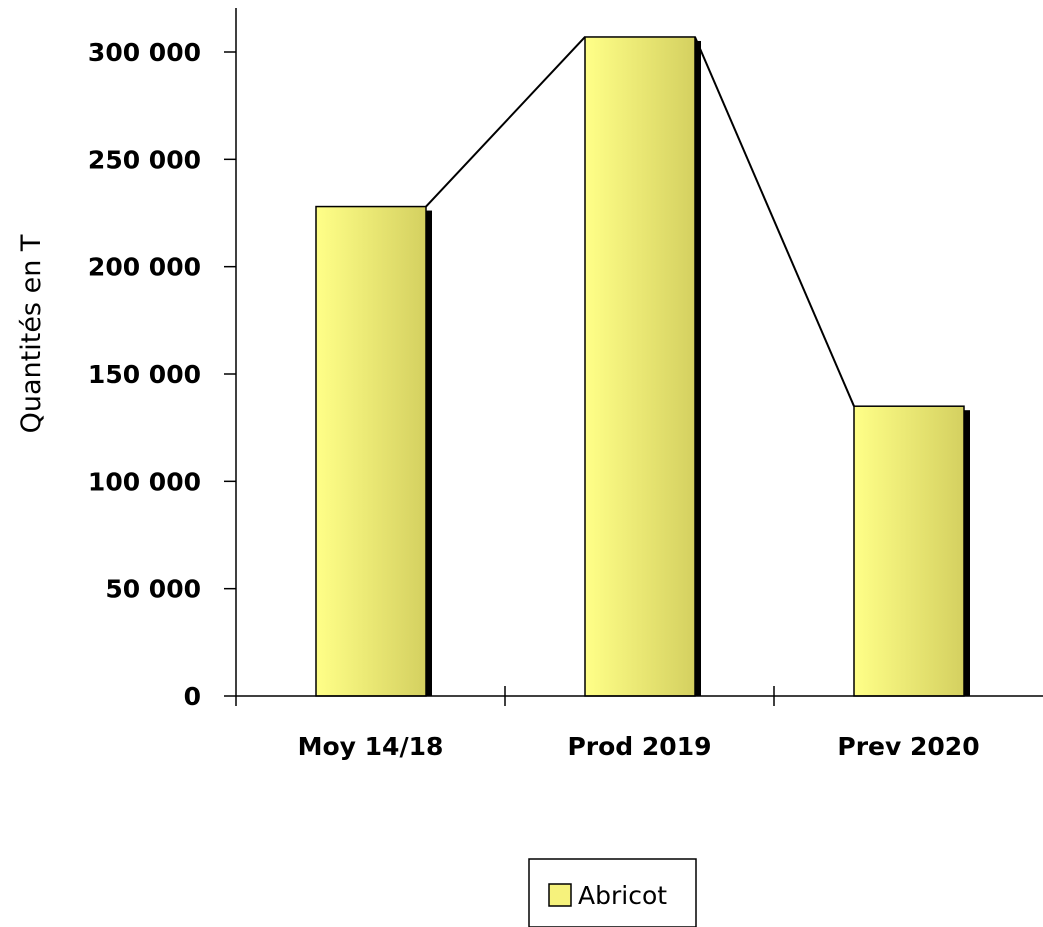 This screenshot has height=927, width=1043. I want to click on y-tick-label: 300 000, so click(144, 52).